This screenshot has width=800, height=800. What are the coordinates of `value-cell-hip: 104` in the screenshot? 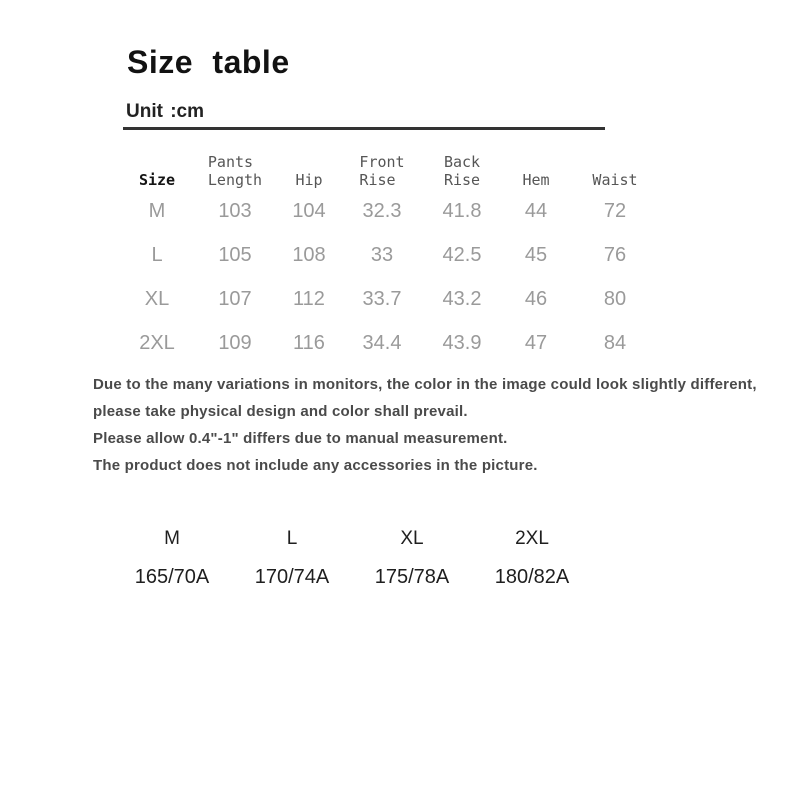 It's located at (309, 211).